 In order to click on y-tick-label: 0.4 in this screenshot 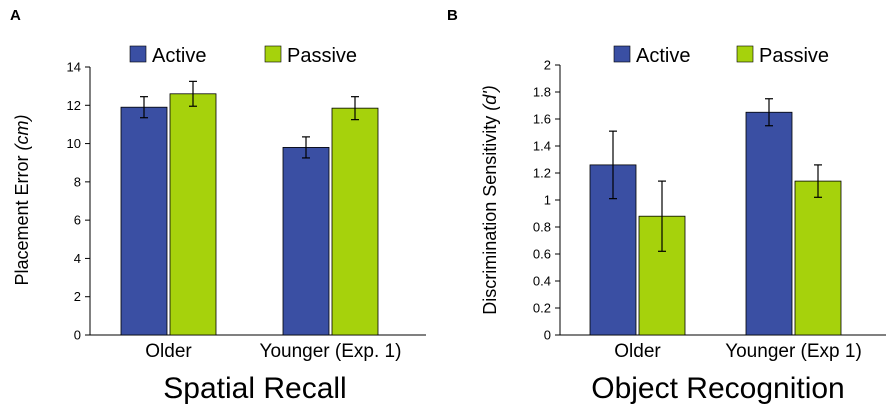, I will do `click(542, 281)`.